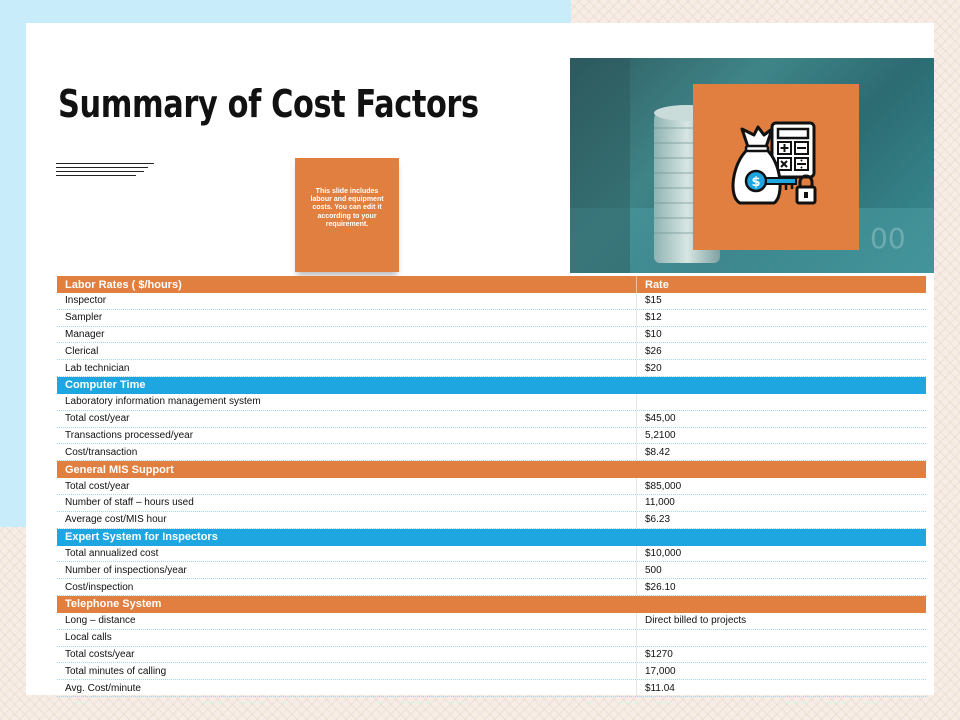  I want to click on money-bag-calculator-key-icon: $, so click(774, 163).